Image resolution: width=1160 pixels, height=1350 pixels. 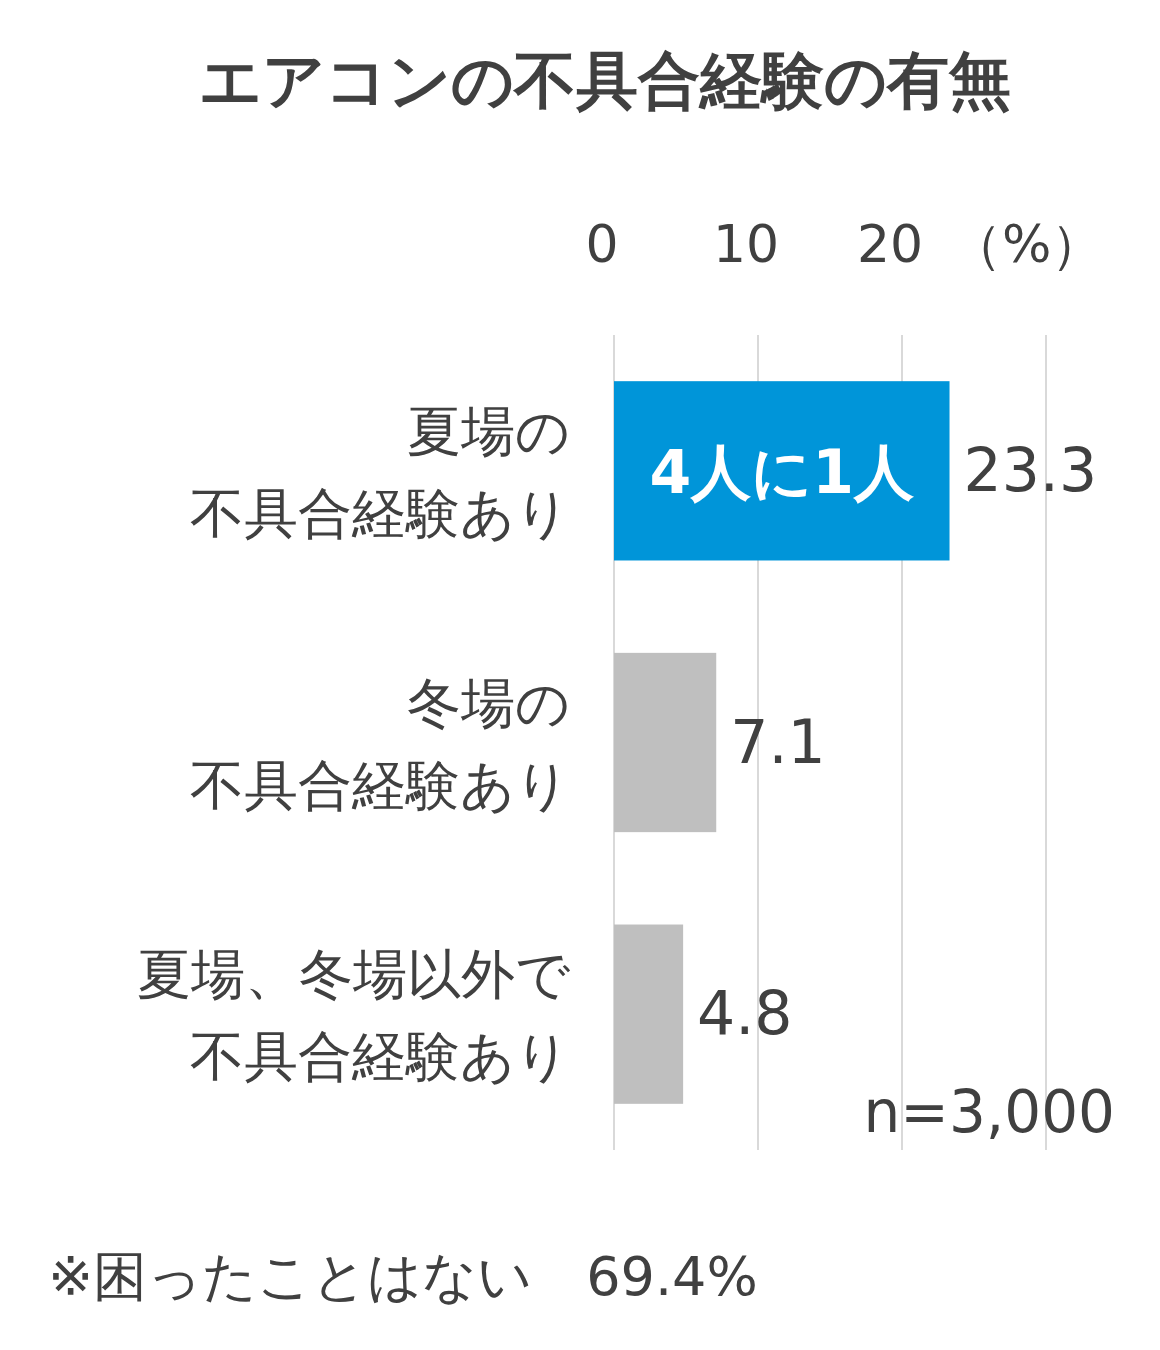 What do you see at coordinates (745, 1013) in the screenshot?
I see `data-label: 4.8` at bounding box center [745, 1013].